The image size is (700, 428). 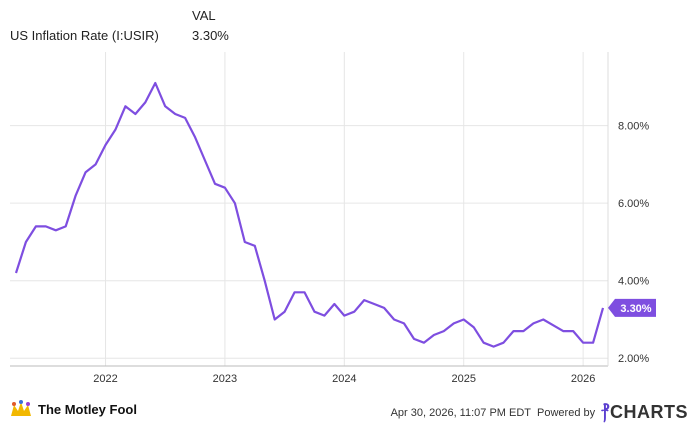 I want to click on last-value-label-group: 3.30%, so click(x=632, y=307).